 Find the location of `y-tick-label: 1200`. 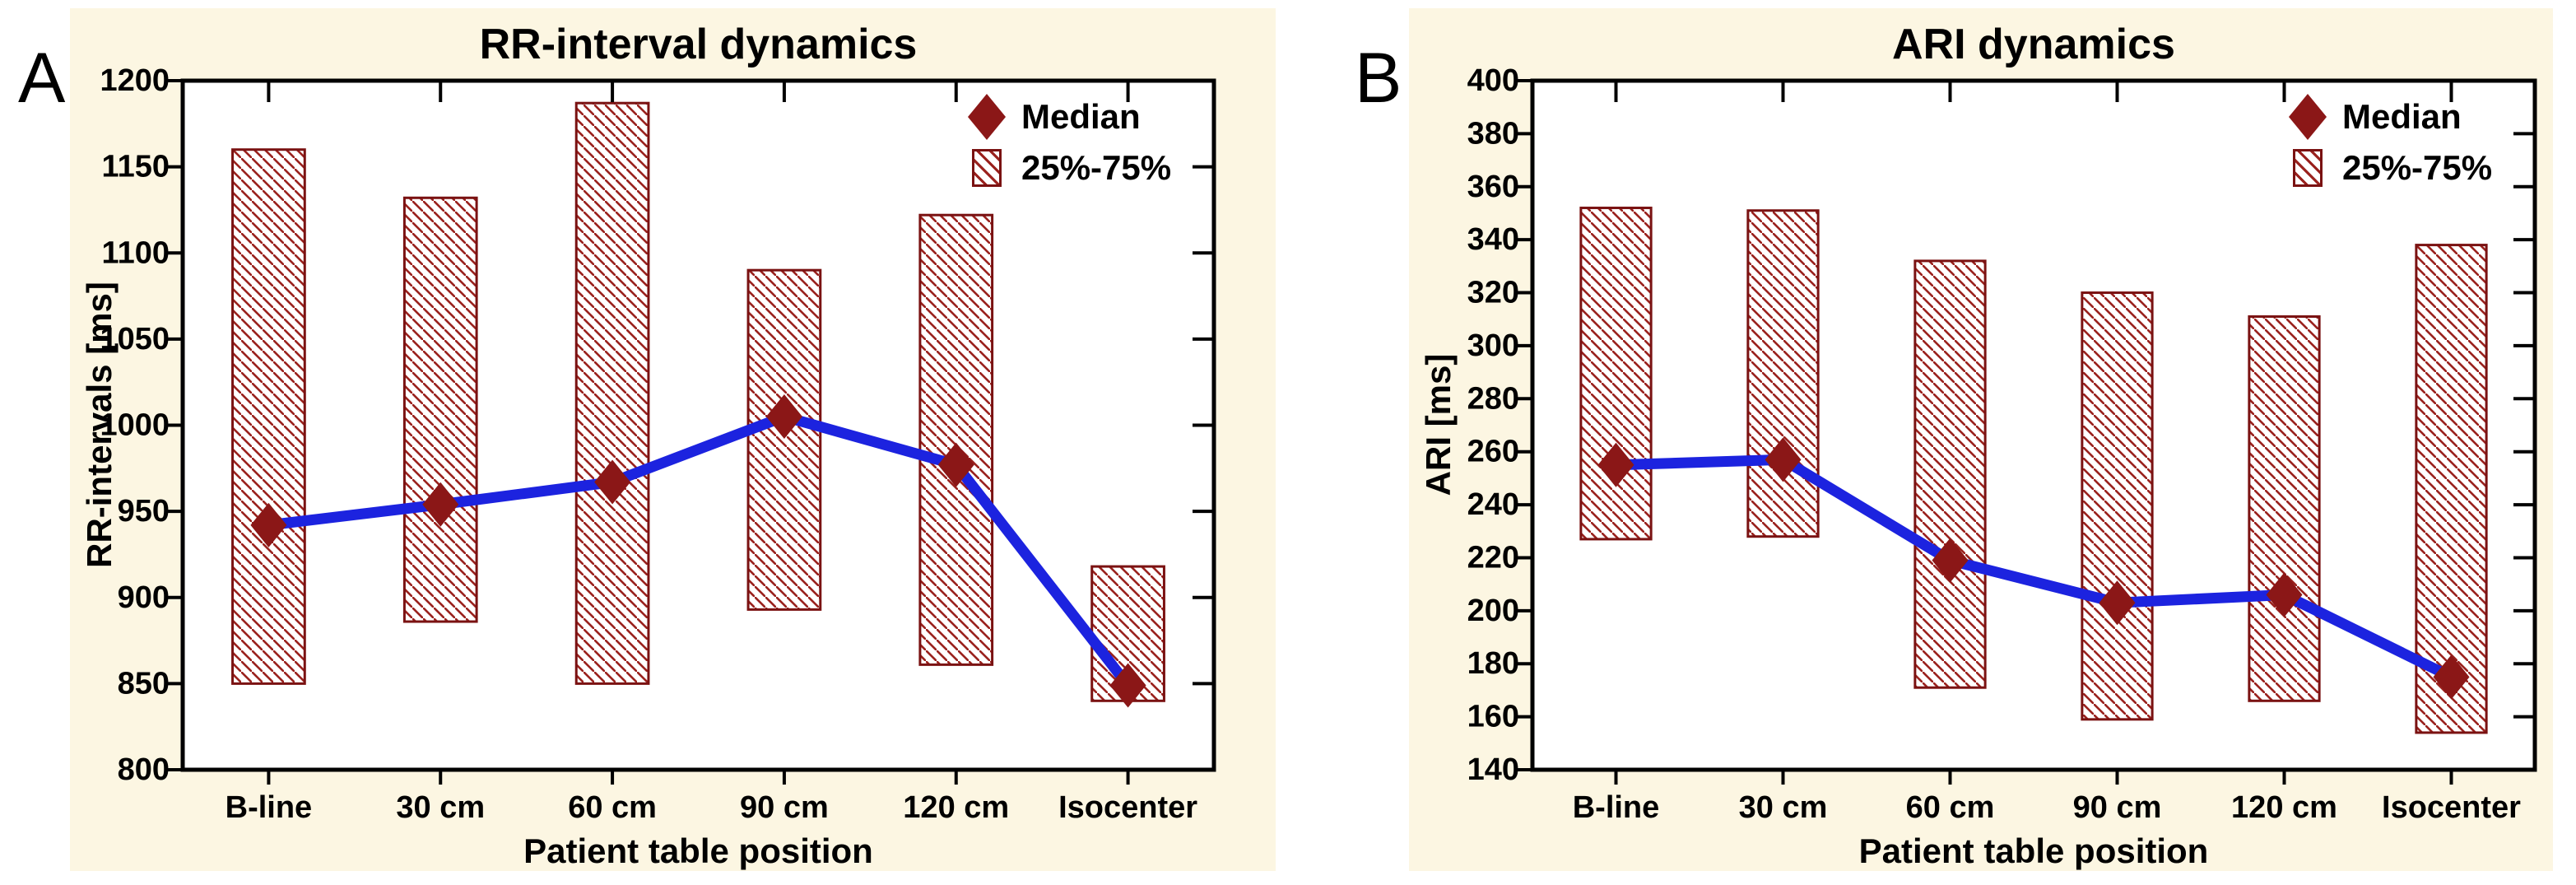

y-tick-label: 1200 is located at coordinates (135, 80).